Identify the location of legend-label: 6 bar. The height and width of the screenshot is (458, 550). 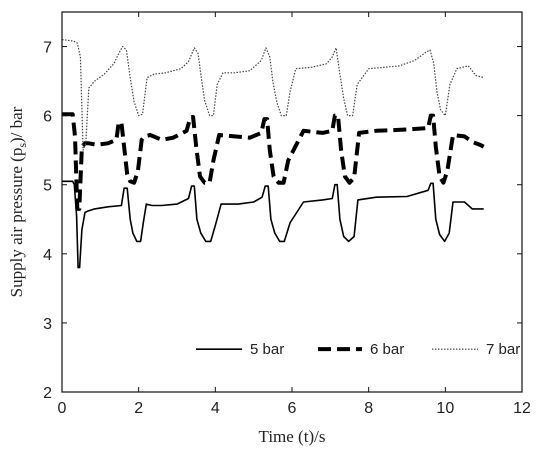
(387, 349).